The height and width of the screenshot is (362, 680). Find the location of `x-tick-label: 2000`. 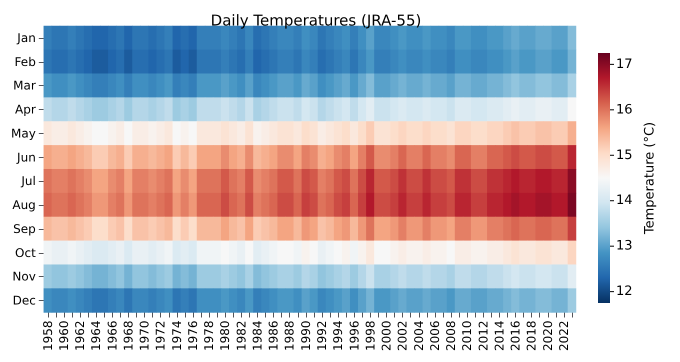

x-tick-label: 2000 is located at coordinates (387, 336).